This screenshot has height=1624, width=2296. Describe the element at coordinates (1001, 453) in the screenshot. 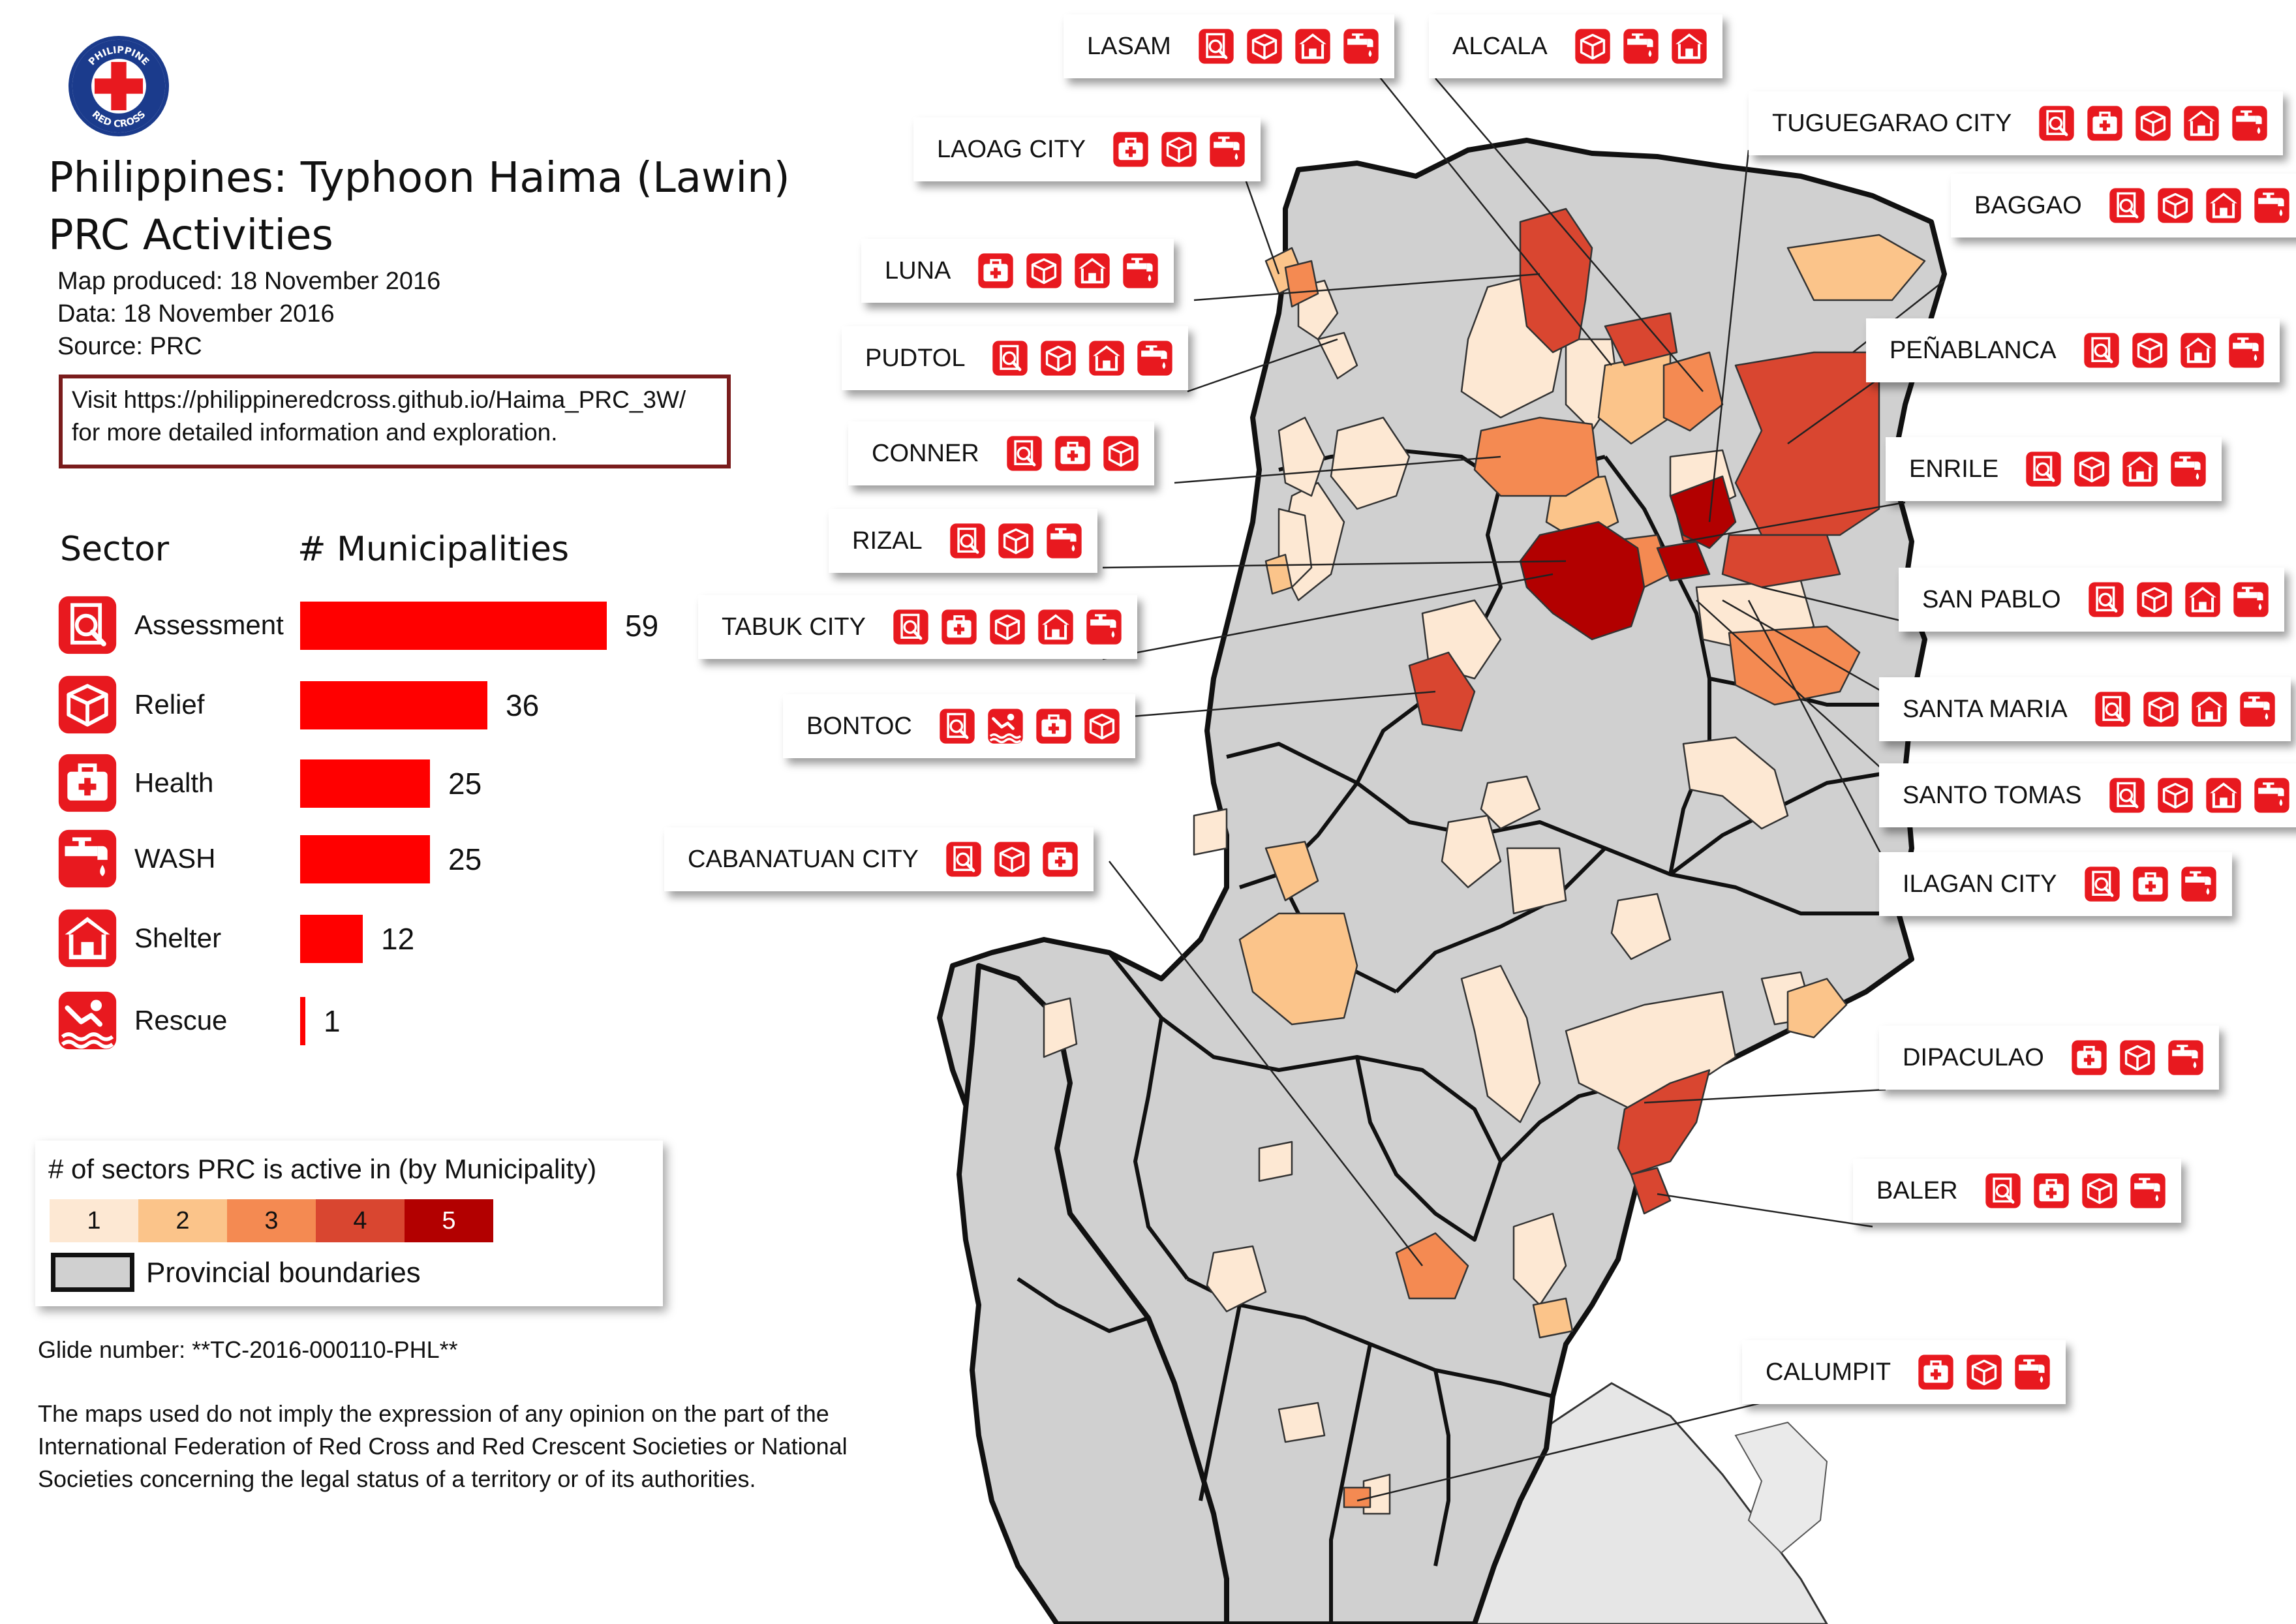

I see `callout-conner: CONNER` at that location.